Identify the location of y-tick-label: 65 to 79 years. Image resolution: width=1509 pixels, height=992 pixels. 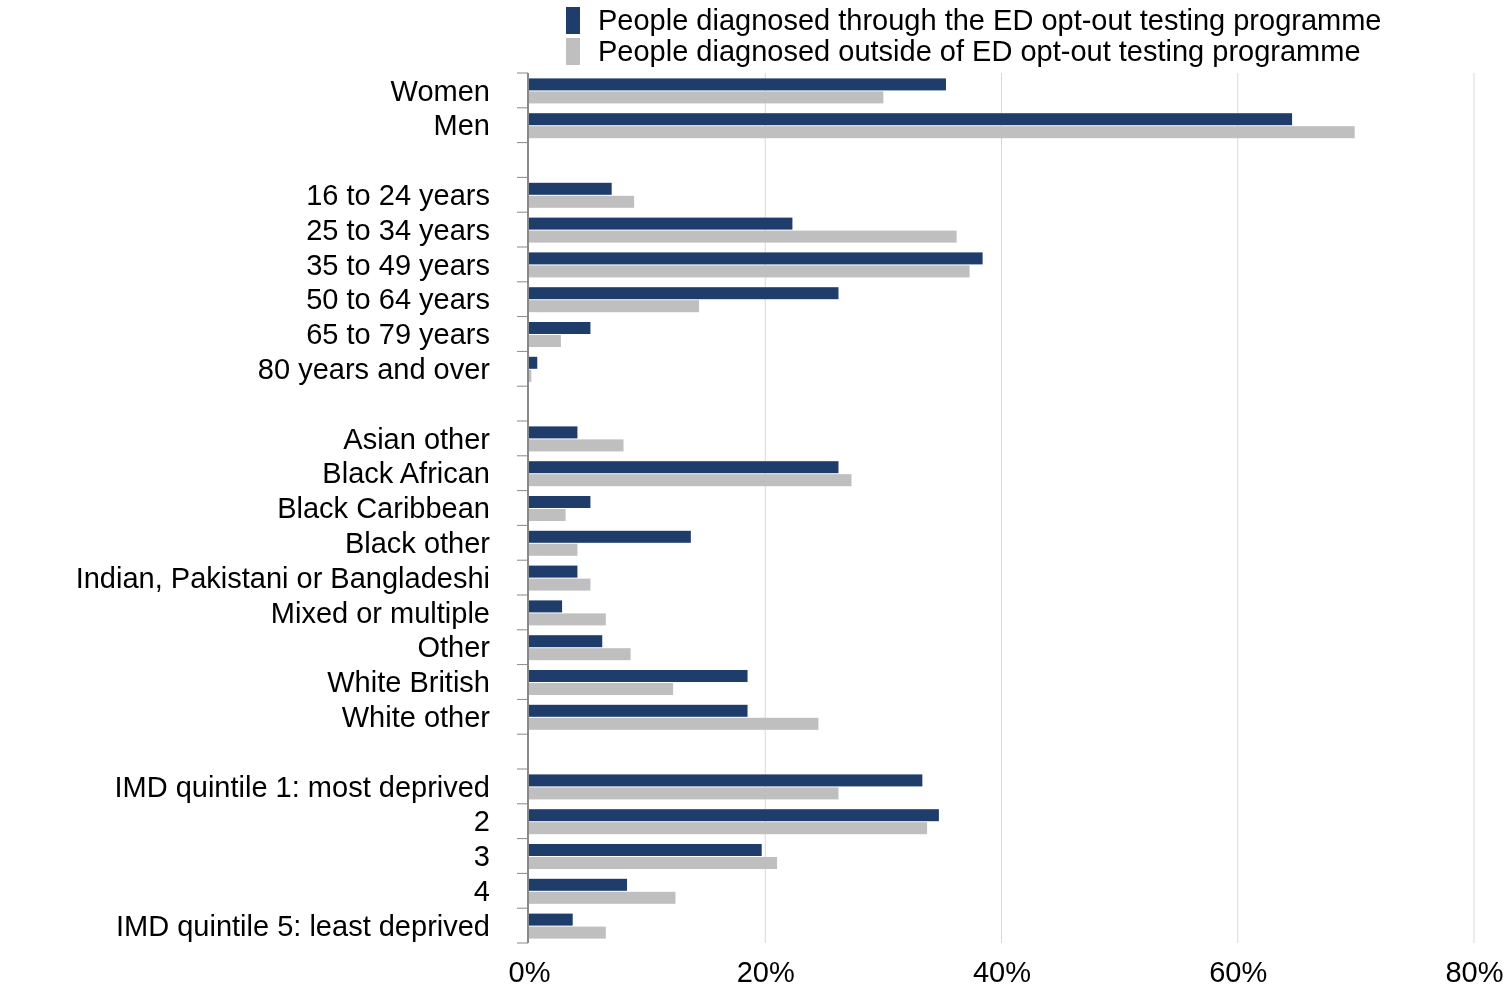
(398, 334).